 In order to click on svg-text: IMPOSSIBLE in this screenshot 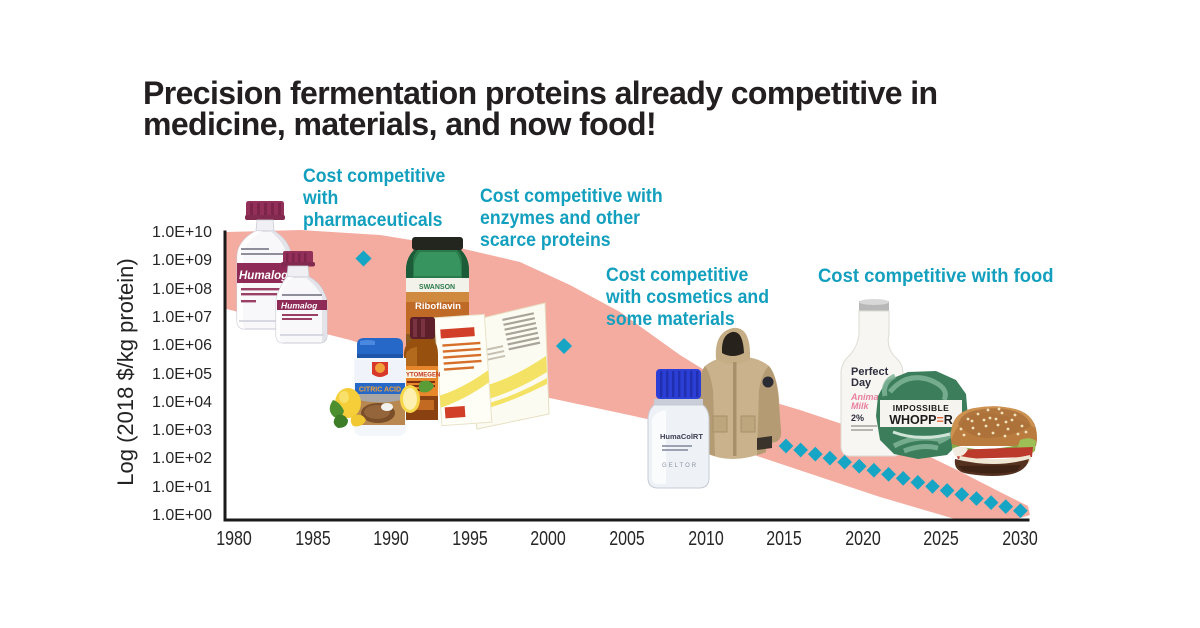, I will do `click(921, 408)`.